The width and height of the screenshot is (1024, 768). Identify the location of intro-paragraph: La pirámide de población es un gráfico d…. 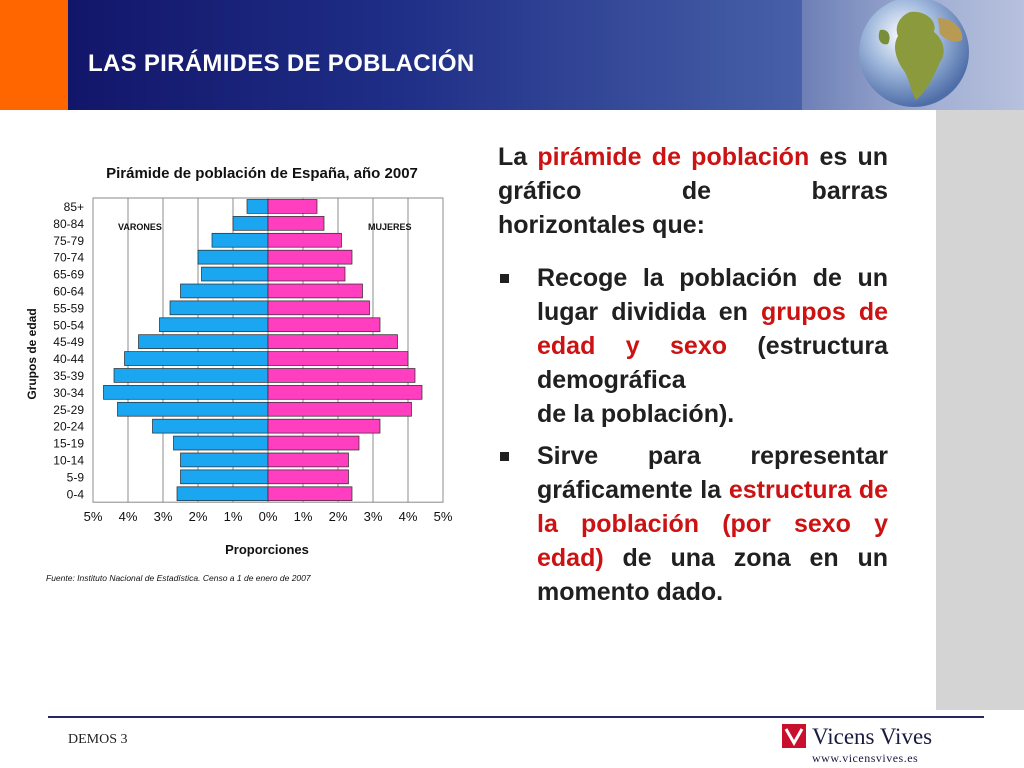
(693, 191).